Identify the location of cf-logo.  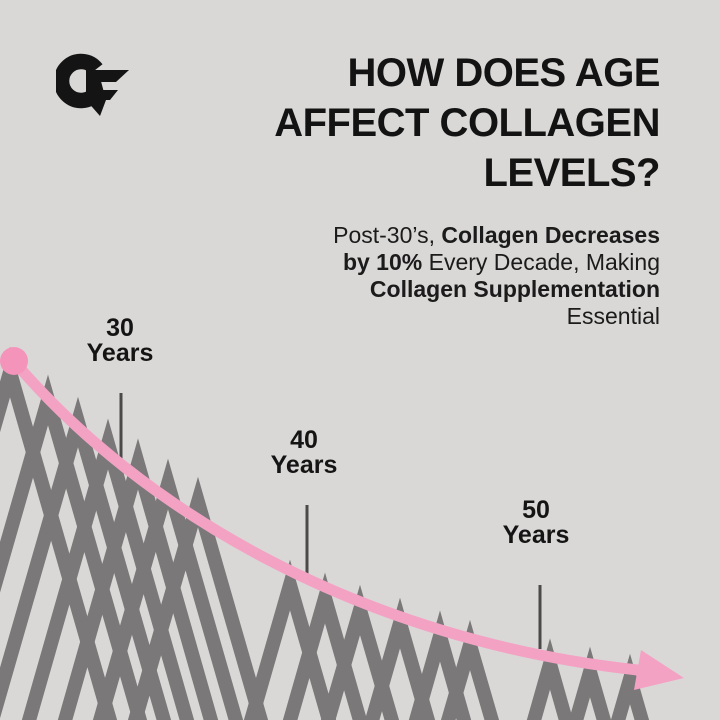
(92, 84).